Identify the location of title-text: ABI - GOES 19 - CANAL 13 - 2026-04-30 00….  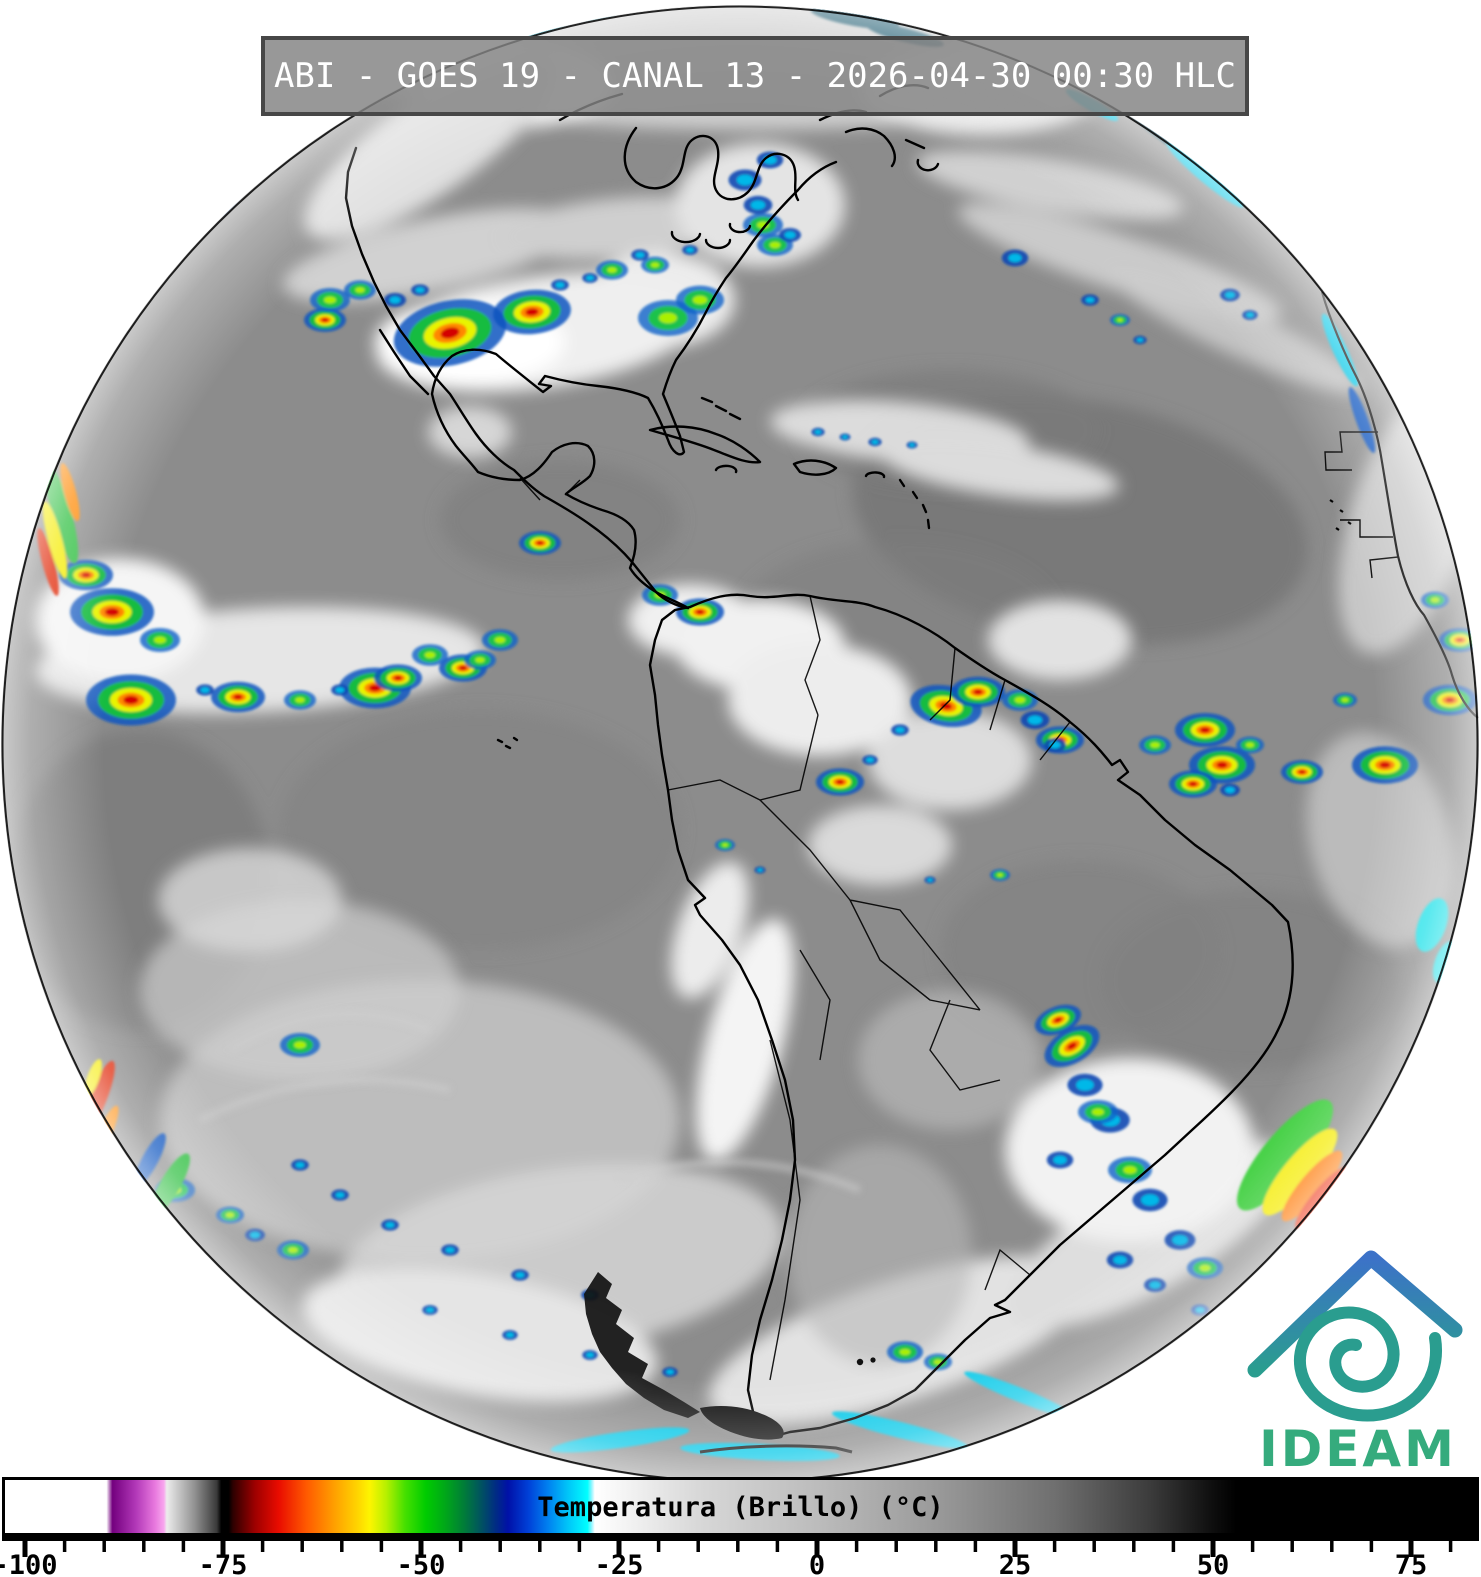
(755, 76).